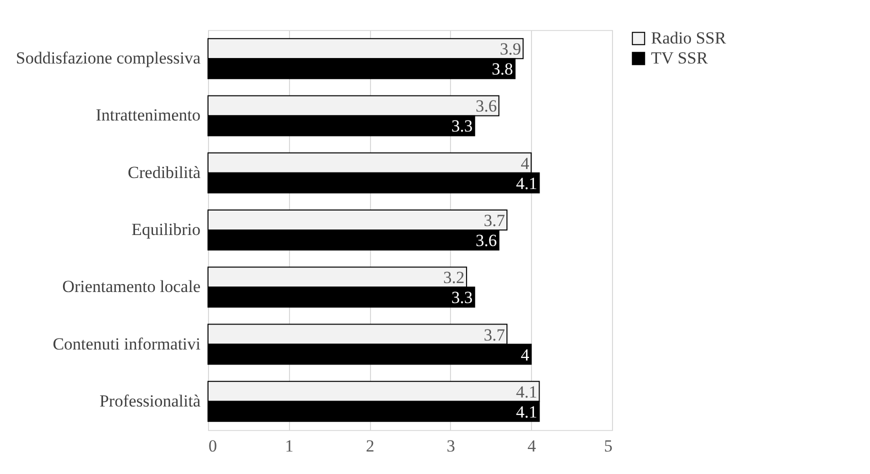 This screenshot has height=474, width=870. I want to click on data-label: 3.9, so click(511, 49).